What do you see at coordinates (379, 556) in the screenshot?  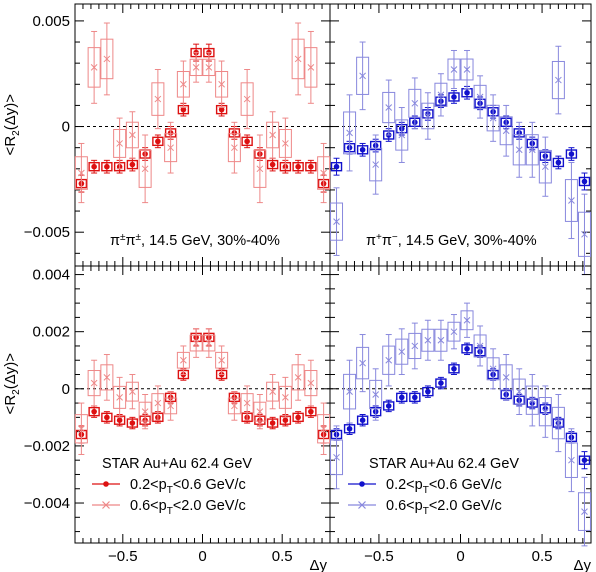 I see `x-tick-label: −0.5` at bounding box center [379, 556].